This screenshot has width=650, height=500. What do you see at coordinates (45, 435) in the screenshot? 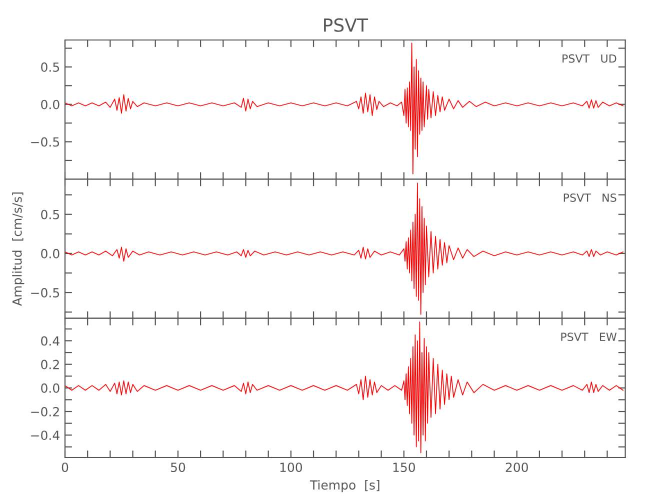
I see `y-tick-label: −0.4` at bounding box center [45, 435].